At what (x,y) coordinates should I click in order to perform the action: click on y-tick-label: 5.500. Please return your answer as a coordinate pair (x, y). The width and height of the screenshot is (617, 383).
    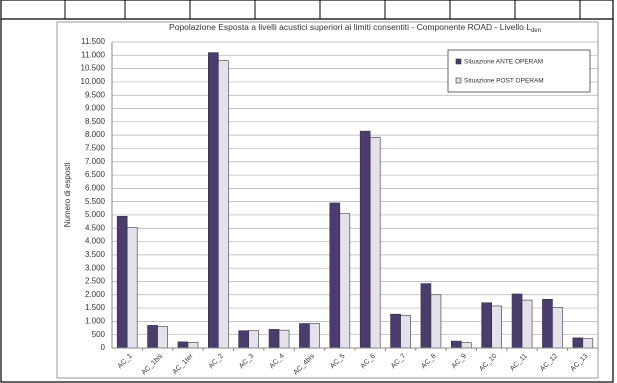
    Looking at the image, I should click on (95, 201).